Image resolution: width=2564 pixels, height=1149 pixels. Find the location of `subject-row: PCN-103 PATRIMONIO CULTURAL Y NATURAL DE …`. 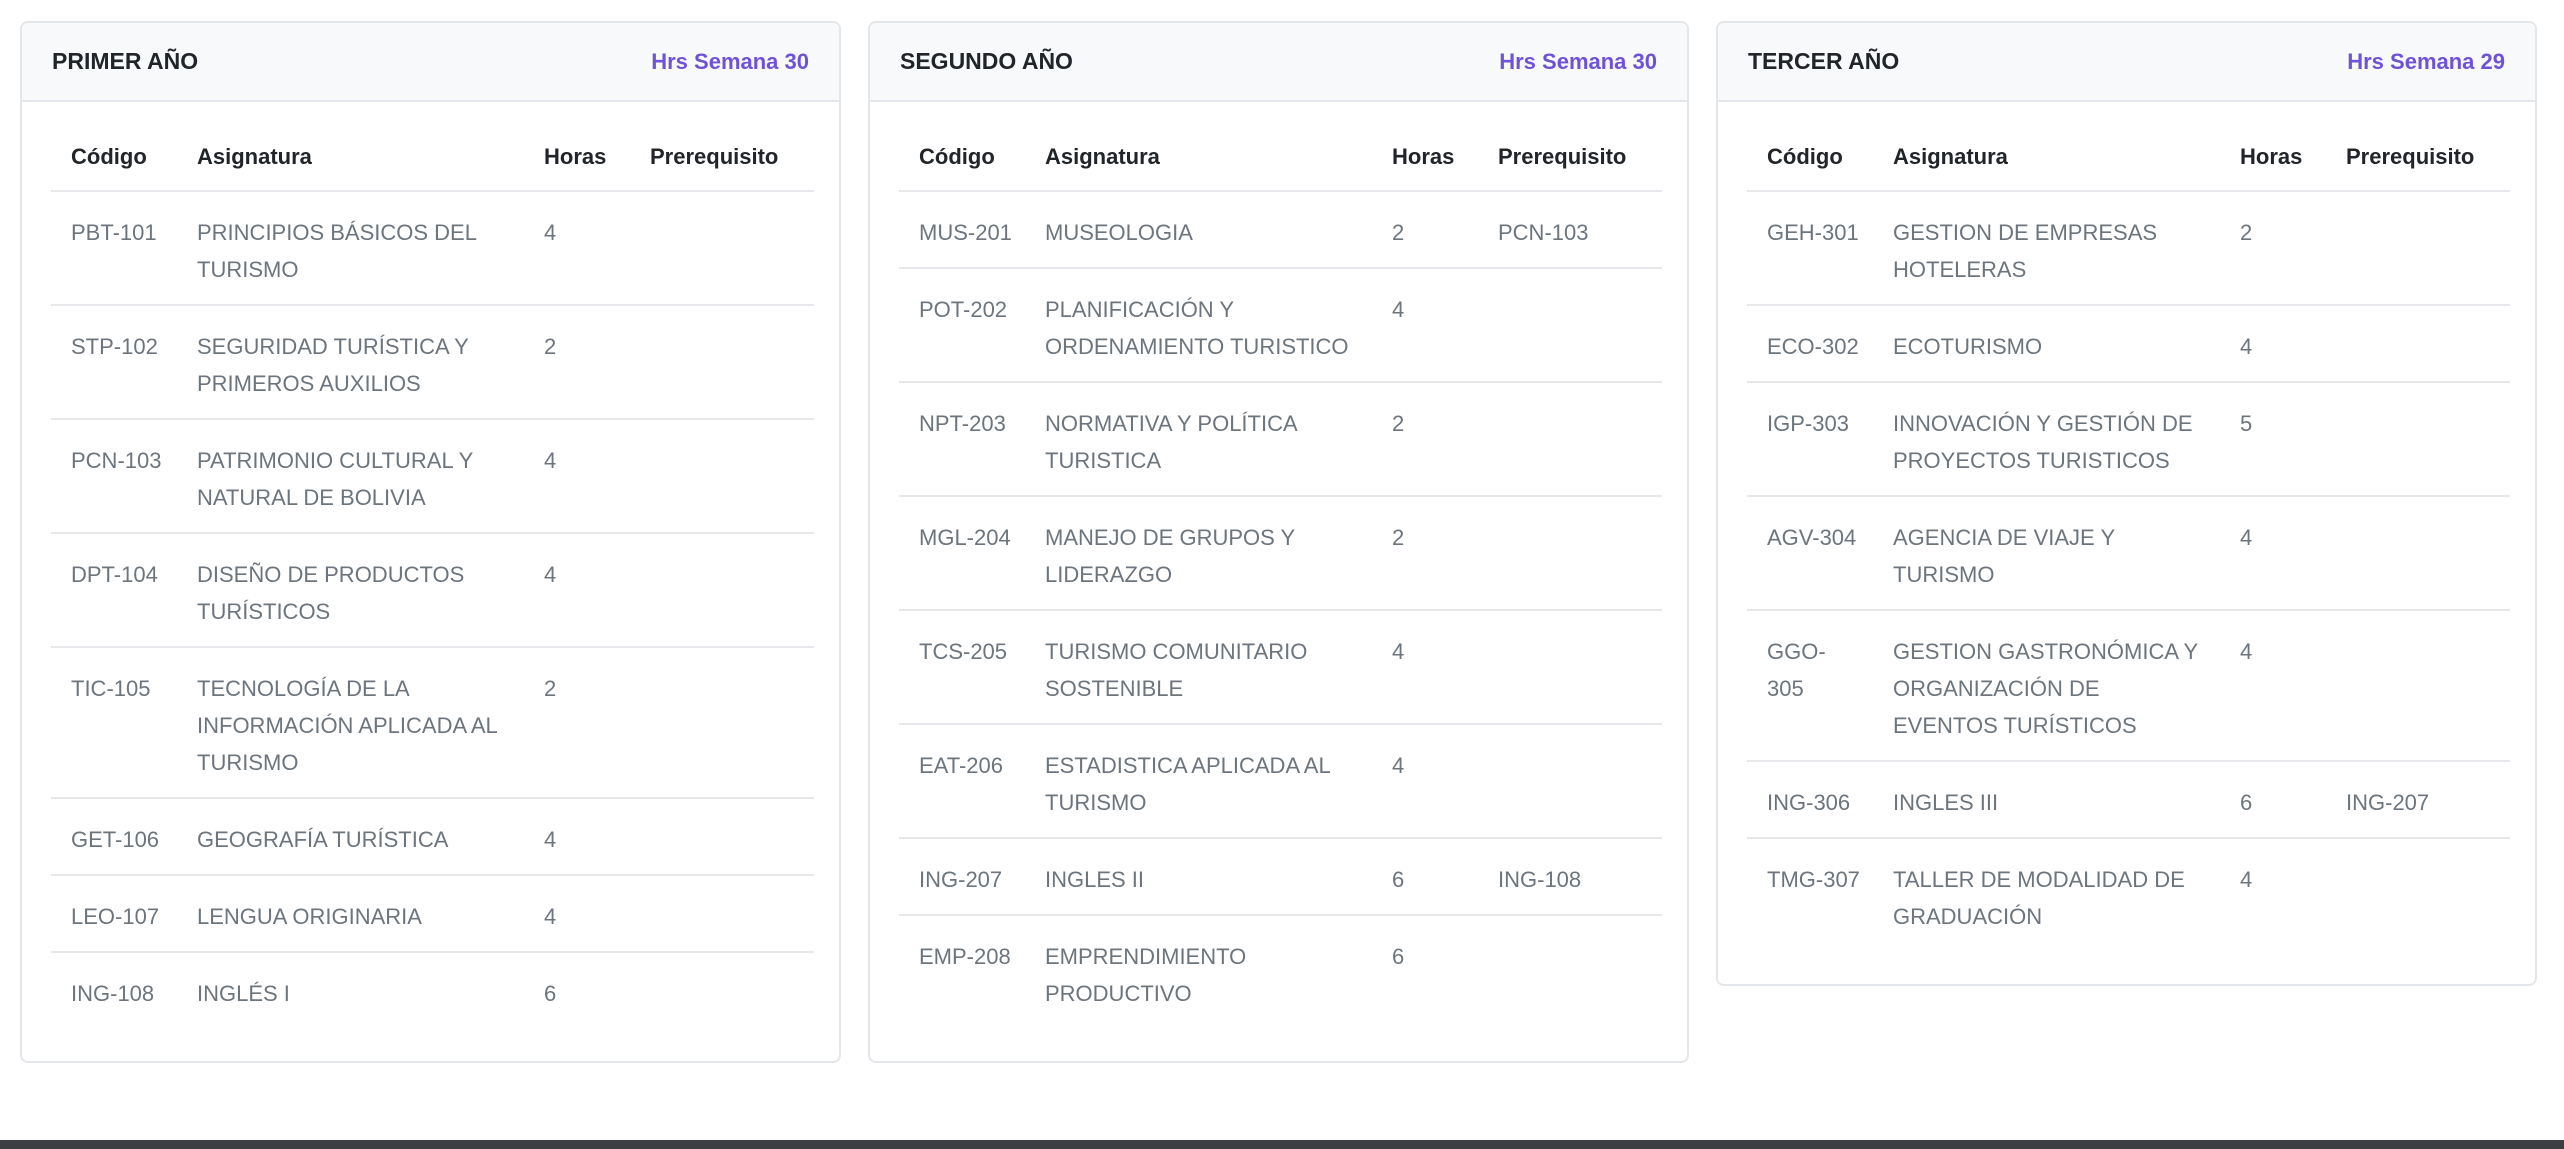

subject-row: PCN-103 PATRIMONIO CULTURAL Y NATURAL DE … is located at coordinates (432, 475).